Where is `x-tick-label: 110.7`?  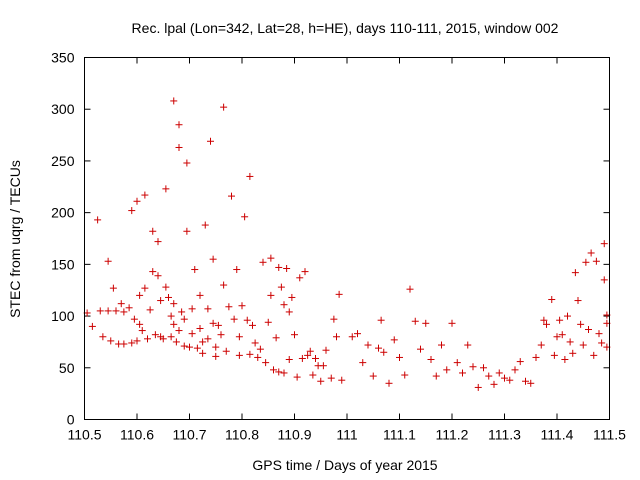
x-tick-label: 110.7 is located at coordinates (190, 435).